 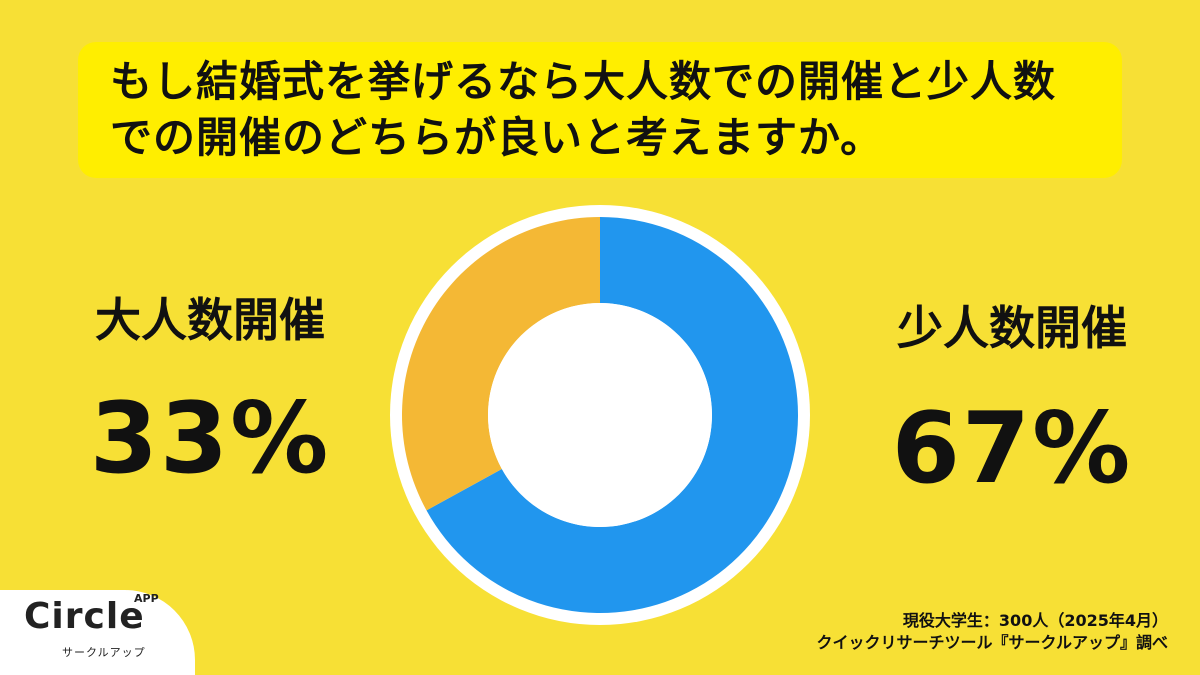 What do you see at coordinates (583, 109) in the screenshot?
I see `question-title: もし結婚式を挙げるなら大人数での開催と少人数での開催のどちらが良いと考えますか。` at bounding box center [583, 109].